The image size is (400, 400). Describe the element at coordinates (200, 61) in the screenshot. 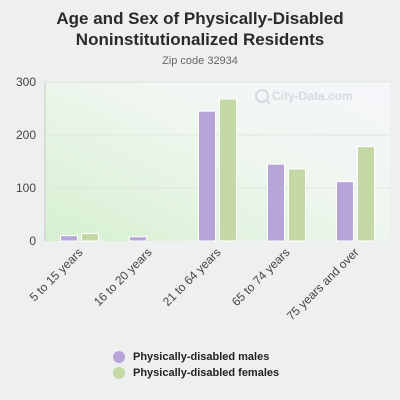

I see `chart-subtitle: Zip code 32934` at that location.